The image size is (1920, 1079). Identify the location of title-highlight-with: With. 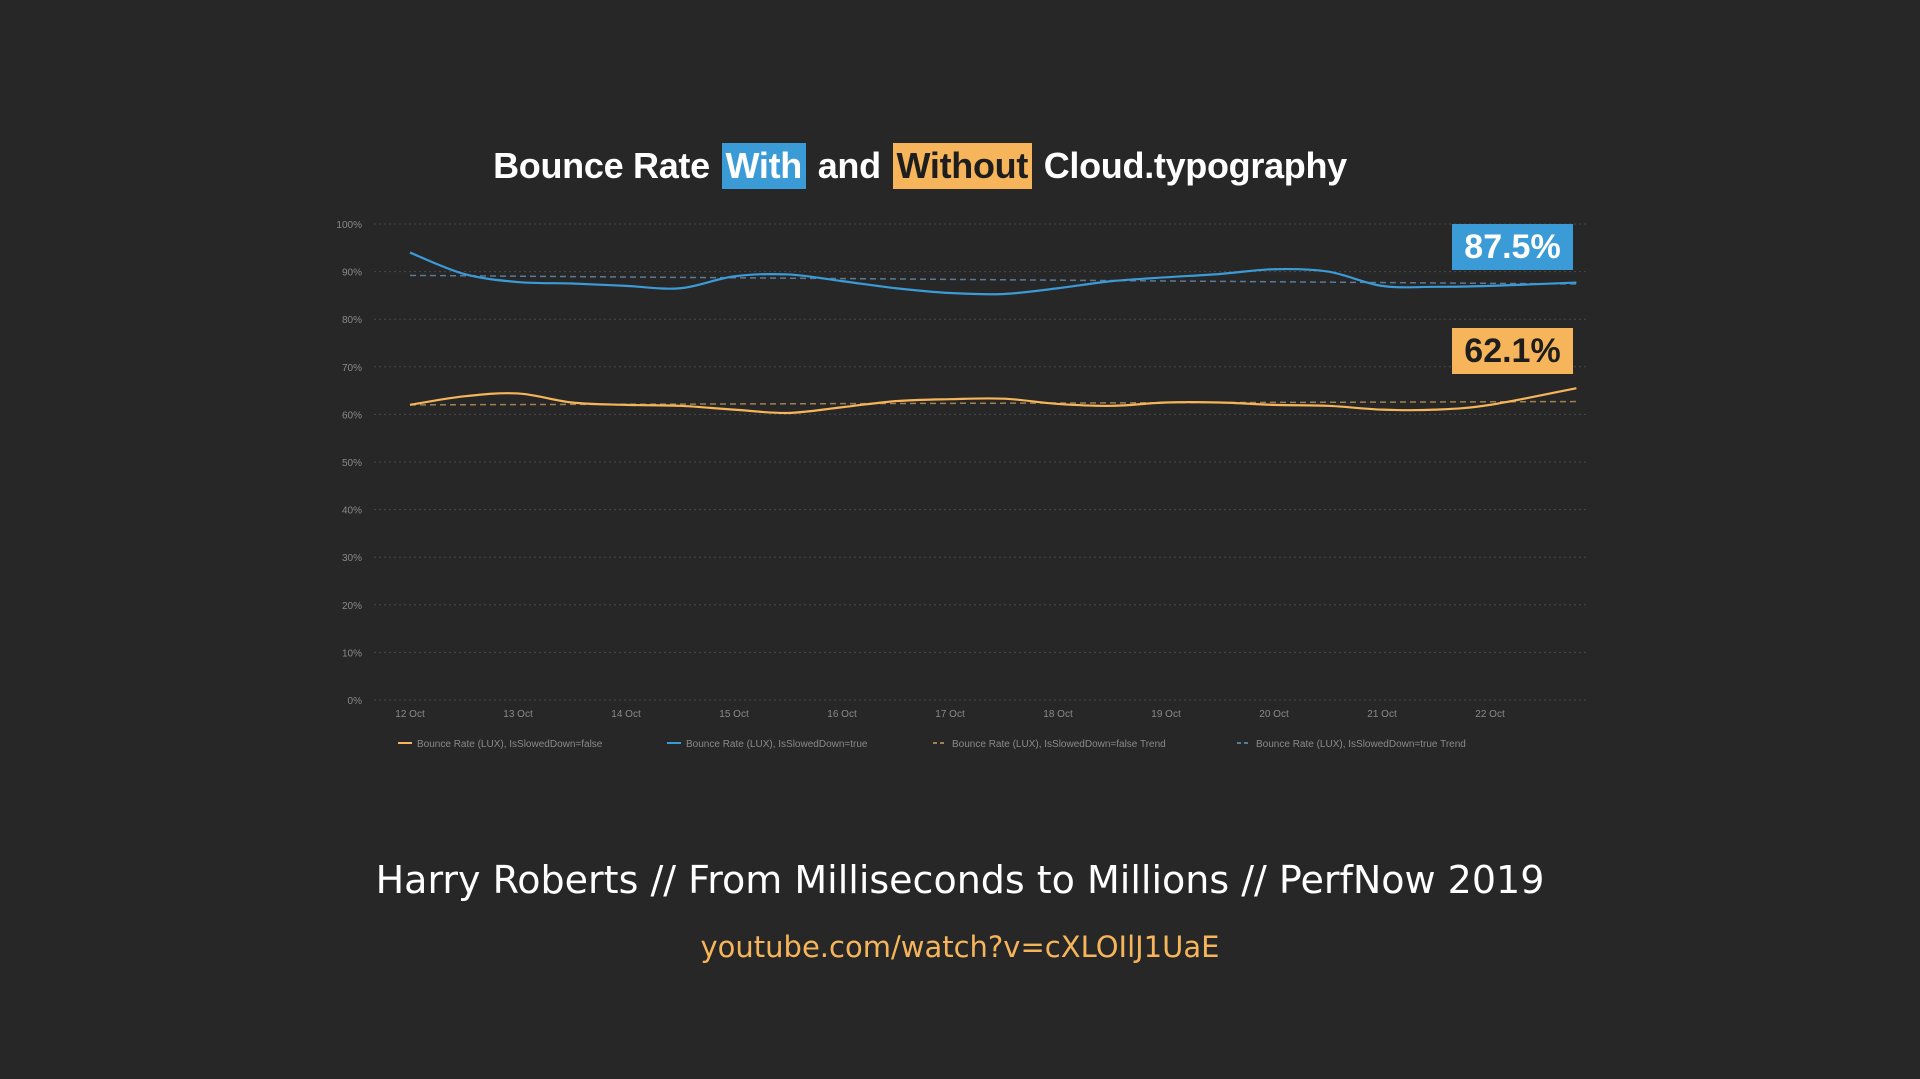
(763, 166).